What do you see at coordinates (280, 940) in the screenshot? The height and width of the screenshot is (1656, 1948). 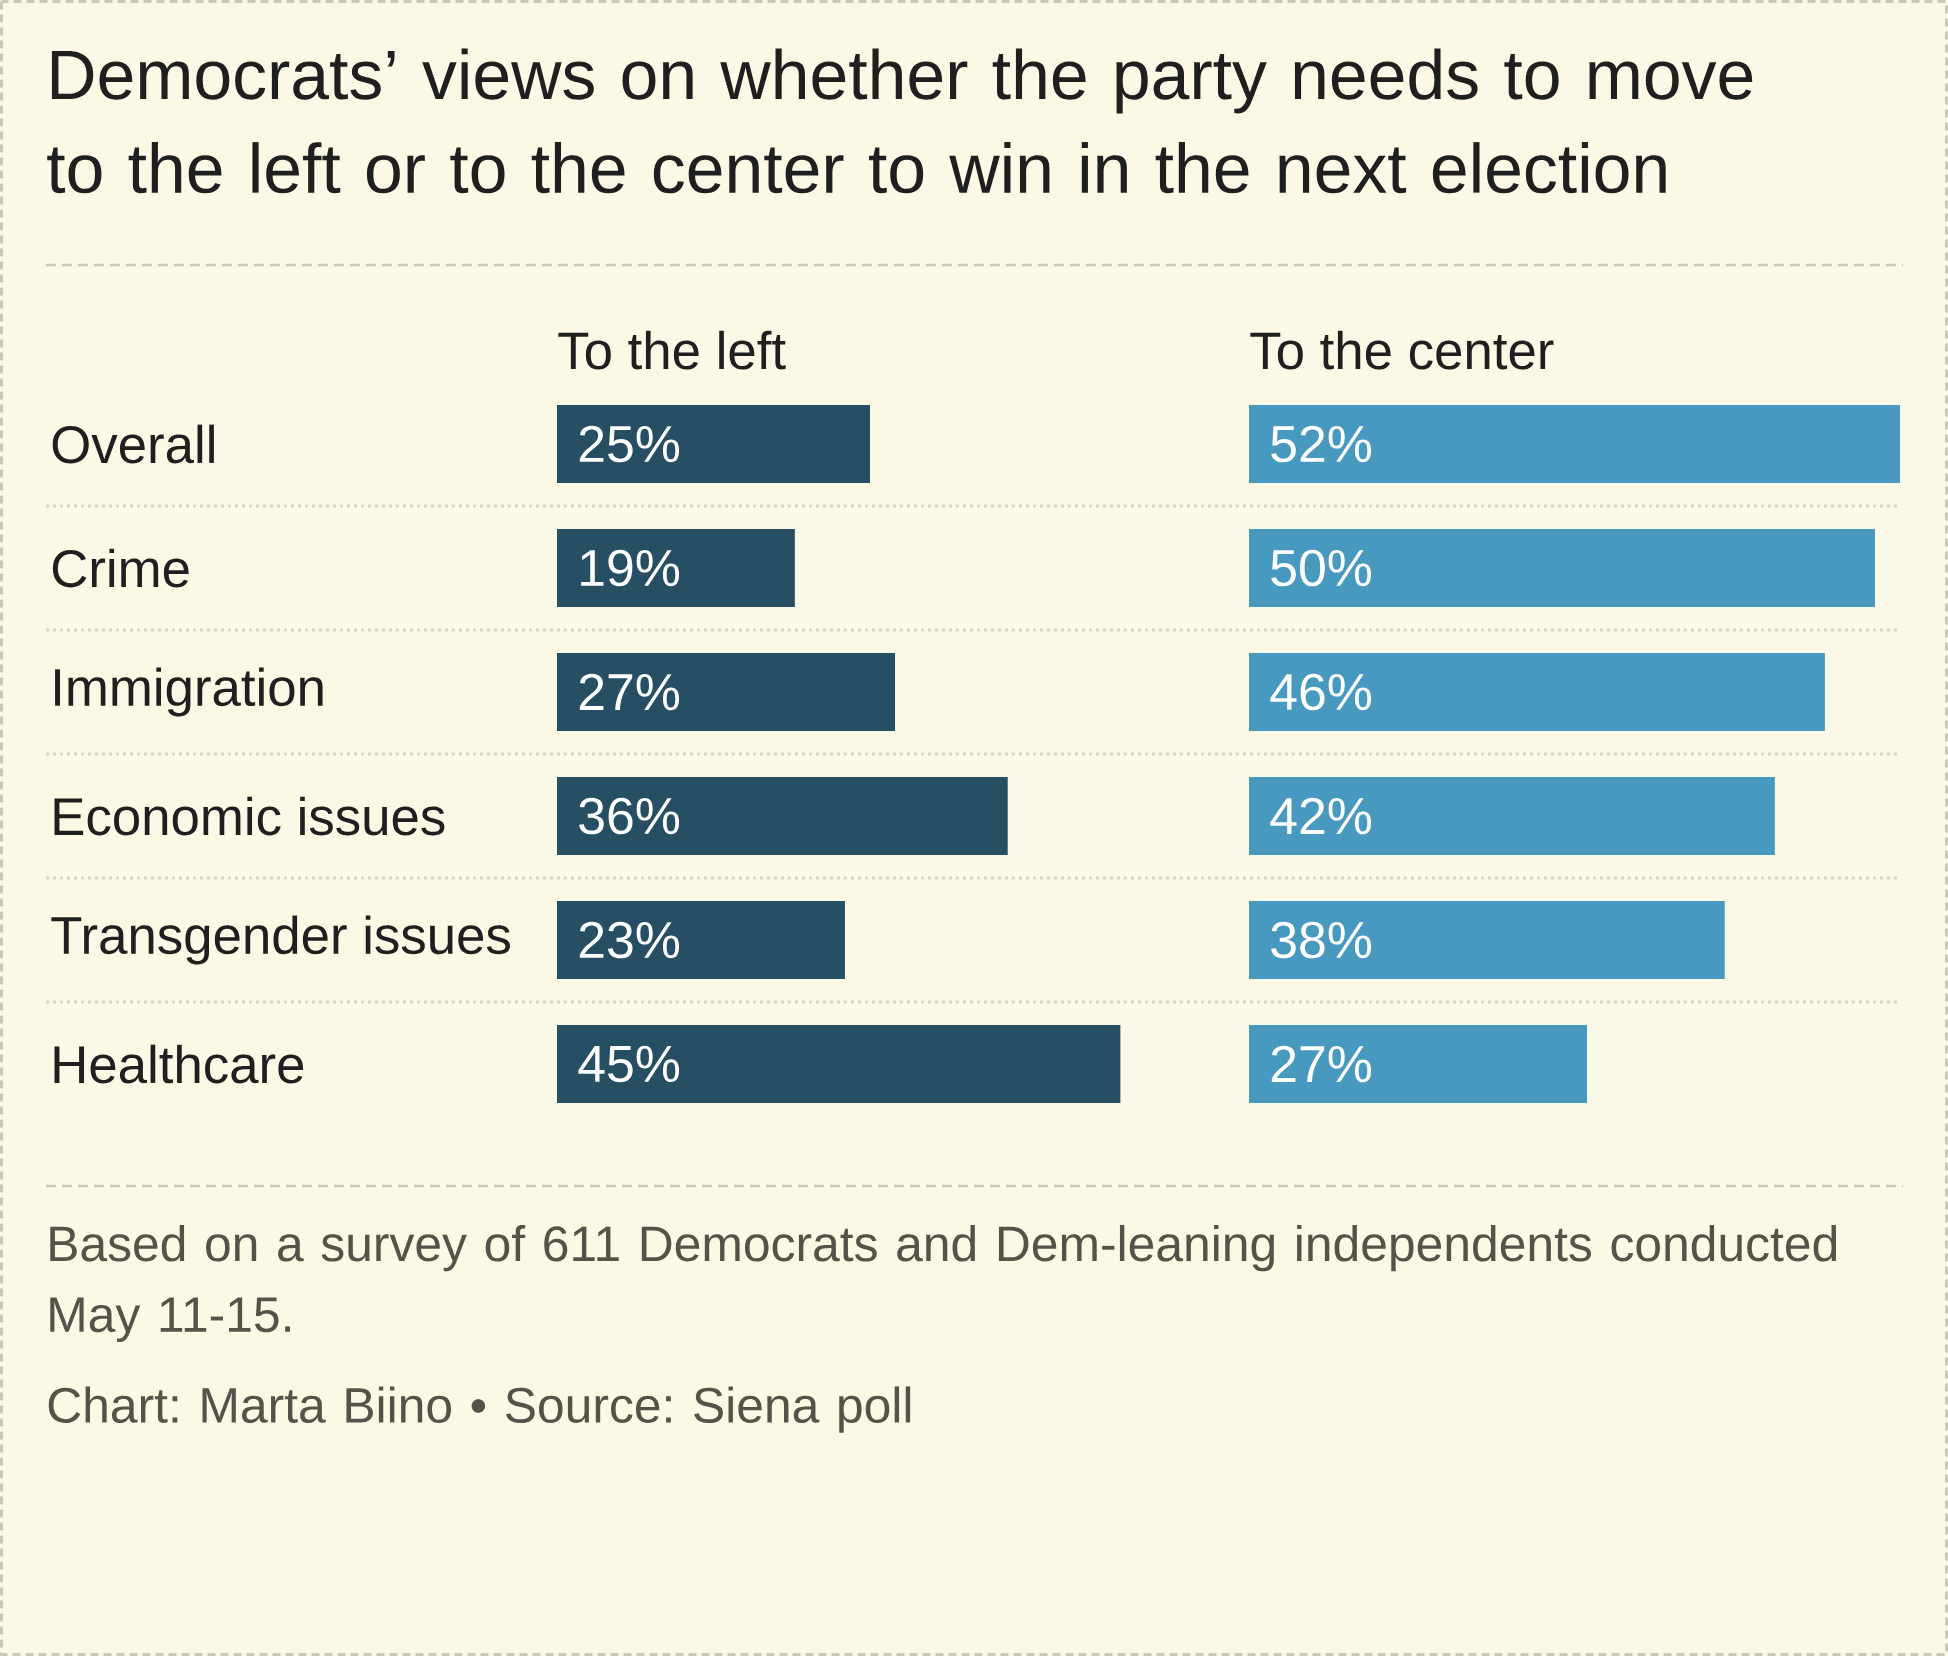 I see `y-tick-label: Transgender issues` at bounding box center [280, 940].